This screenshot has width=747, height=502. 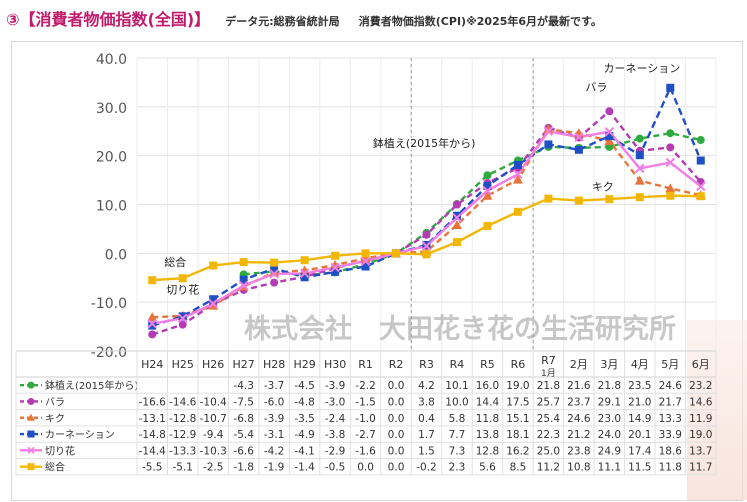 I want to click on table-cell: 24.0, so click(x=609, y=435).